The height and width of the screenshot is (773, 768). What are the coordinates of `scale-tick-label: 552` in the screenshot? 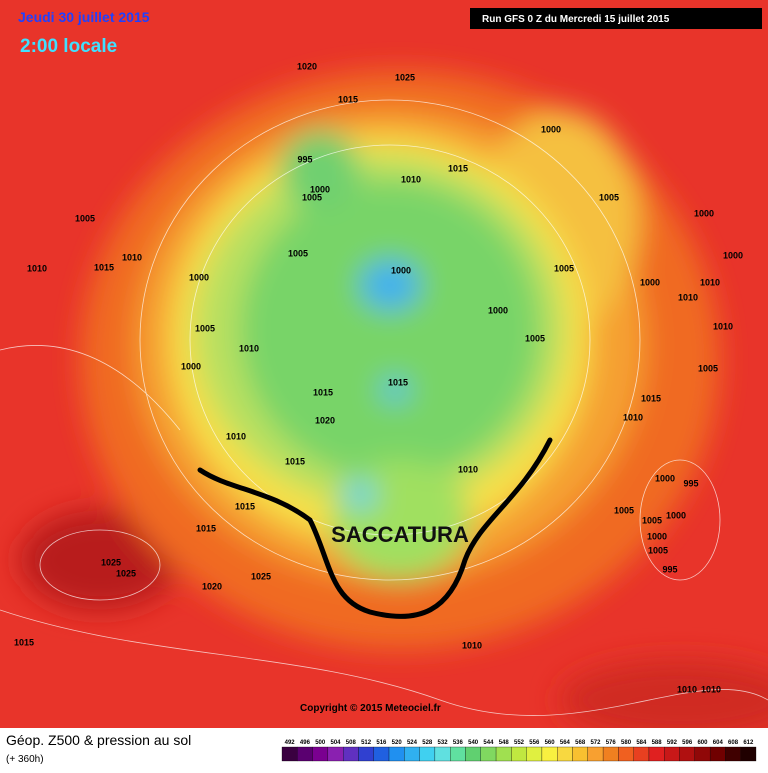 It's located at (519, 743).